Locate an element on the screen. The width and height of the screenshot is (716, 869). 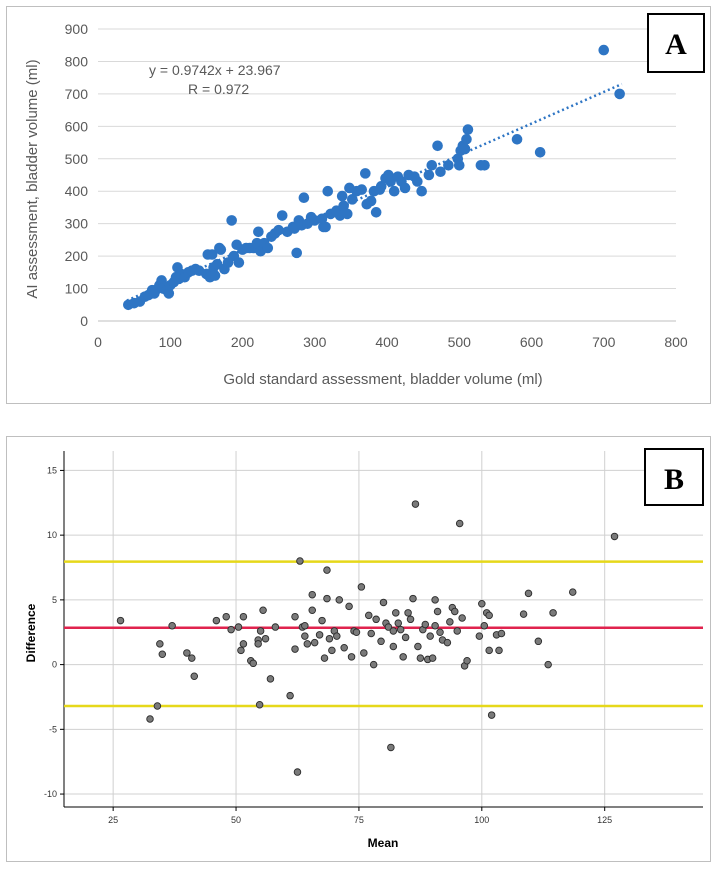
chart-a-r-value: R = 0.972 is located at coordinates (218, 89).